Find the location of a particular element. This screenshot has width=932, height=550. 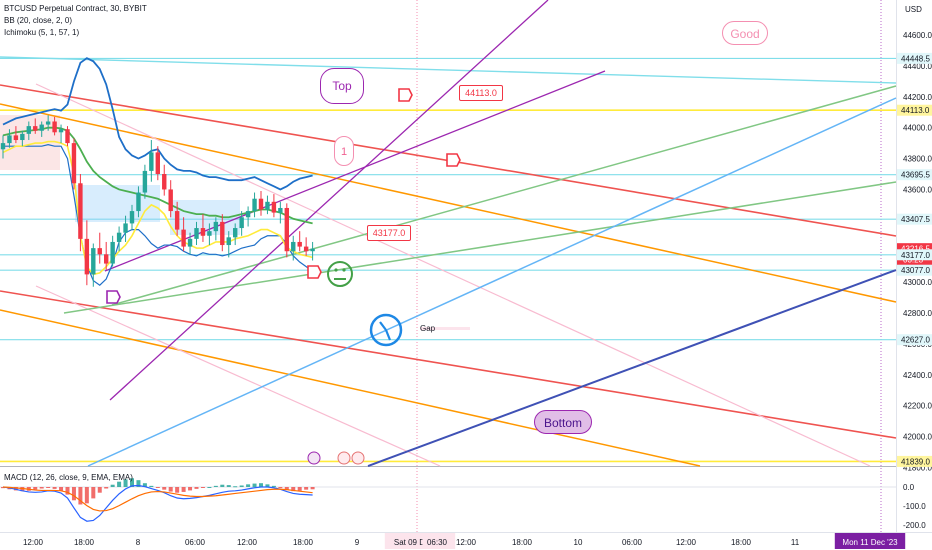

time-axis-marker is located at coordinates (437, 541).